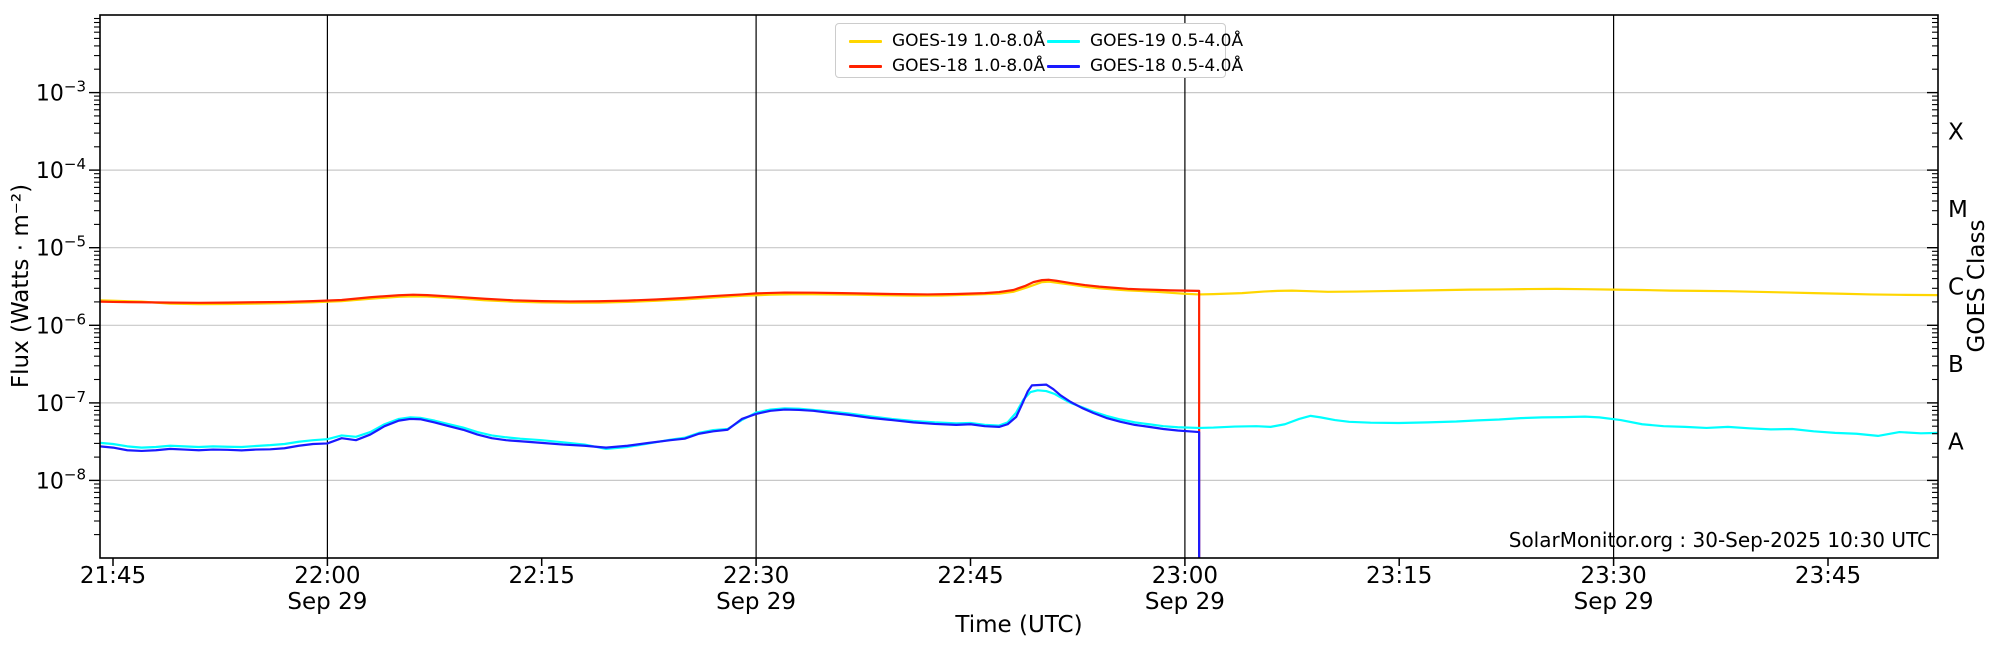 The height and width of the screenshot is (650, 2000). What do you see at coordinates (1828, 576) in the screenshot?
I see `x-tick-label: 23:45` at bounding box center [1828, 576].